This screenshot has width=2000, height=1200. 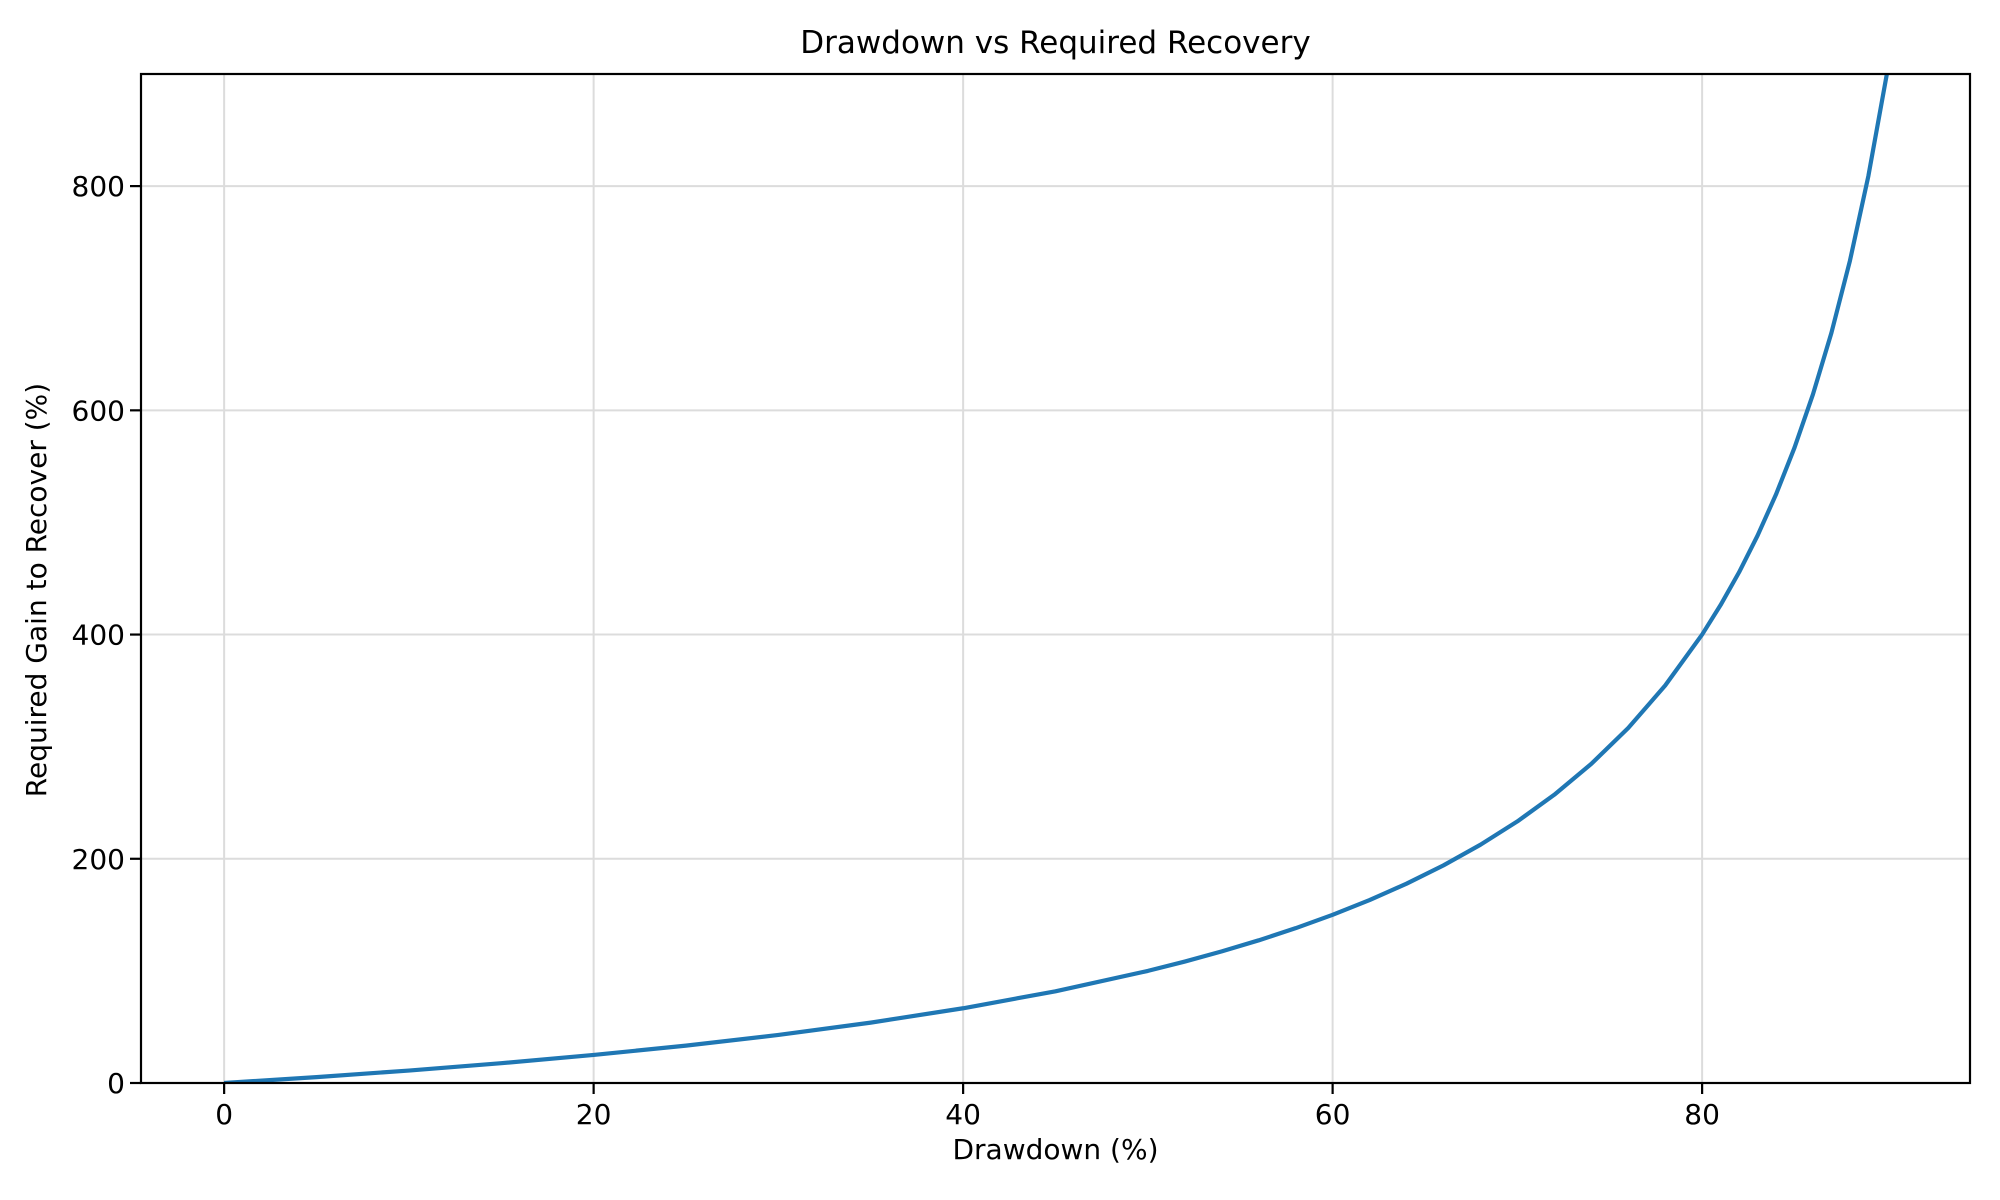 I want to click on y-tick-label: 400, so click(x=98, y=635).